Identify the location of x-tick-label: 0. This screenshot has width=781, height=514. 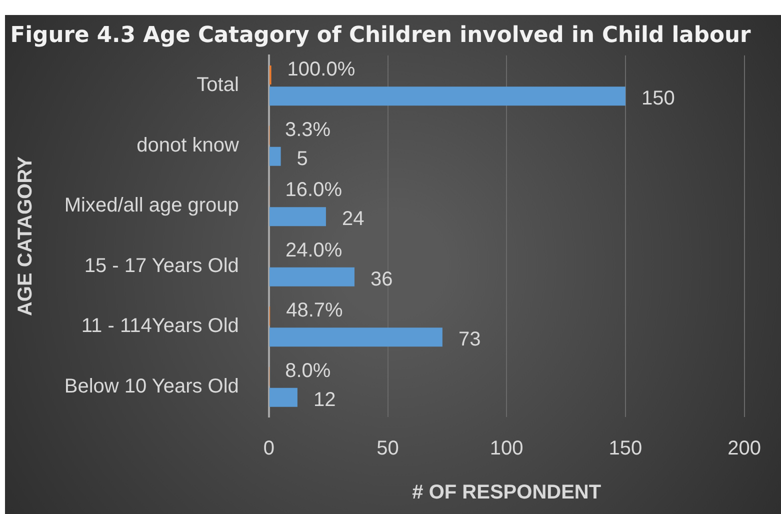
(268, 449).